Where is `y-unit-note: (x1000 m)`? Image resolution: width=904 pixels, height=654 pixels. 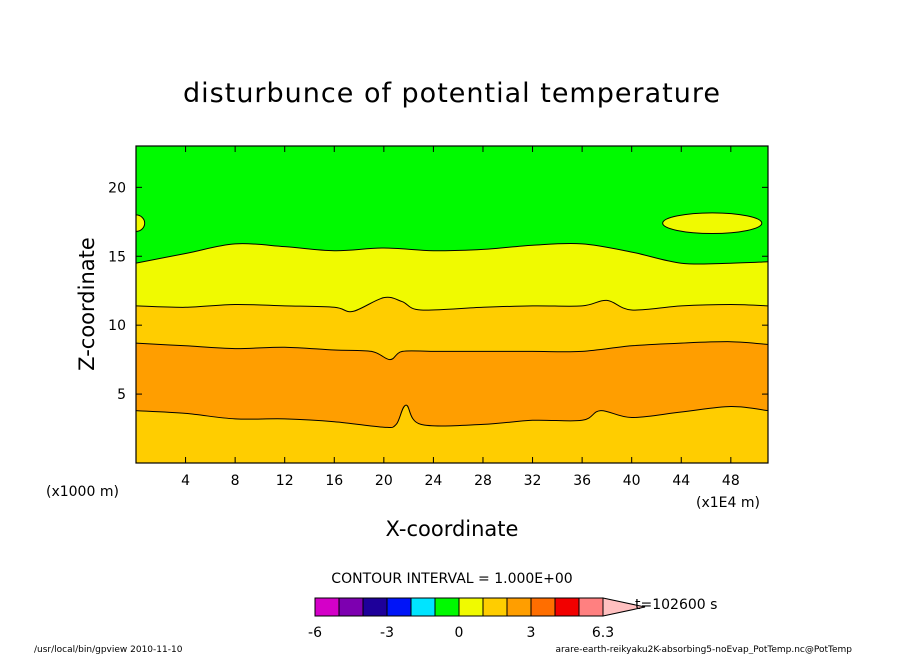 y-unit-note: (x1000 m) is located at coordinates (82, 492).